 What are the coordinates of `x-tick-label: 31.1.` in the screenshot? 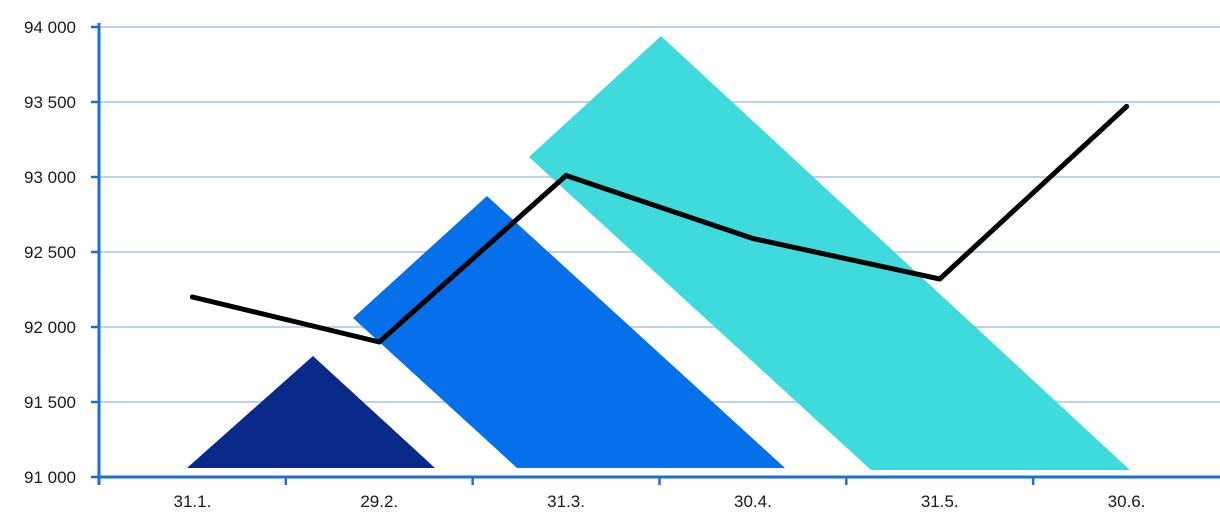 It's located at (193, 501).